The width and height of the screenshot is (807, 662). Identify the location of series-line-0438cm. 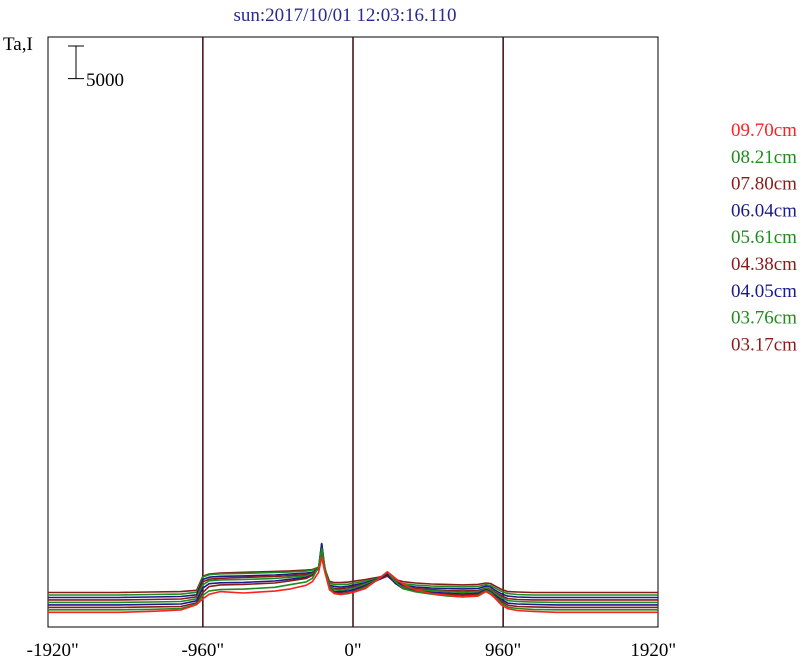
(353, 574).